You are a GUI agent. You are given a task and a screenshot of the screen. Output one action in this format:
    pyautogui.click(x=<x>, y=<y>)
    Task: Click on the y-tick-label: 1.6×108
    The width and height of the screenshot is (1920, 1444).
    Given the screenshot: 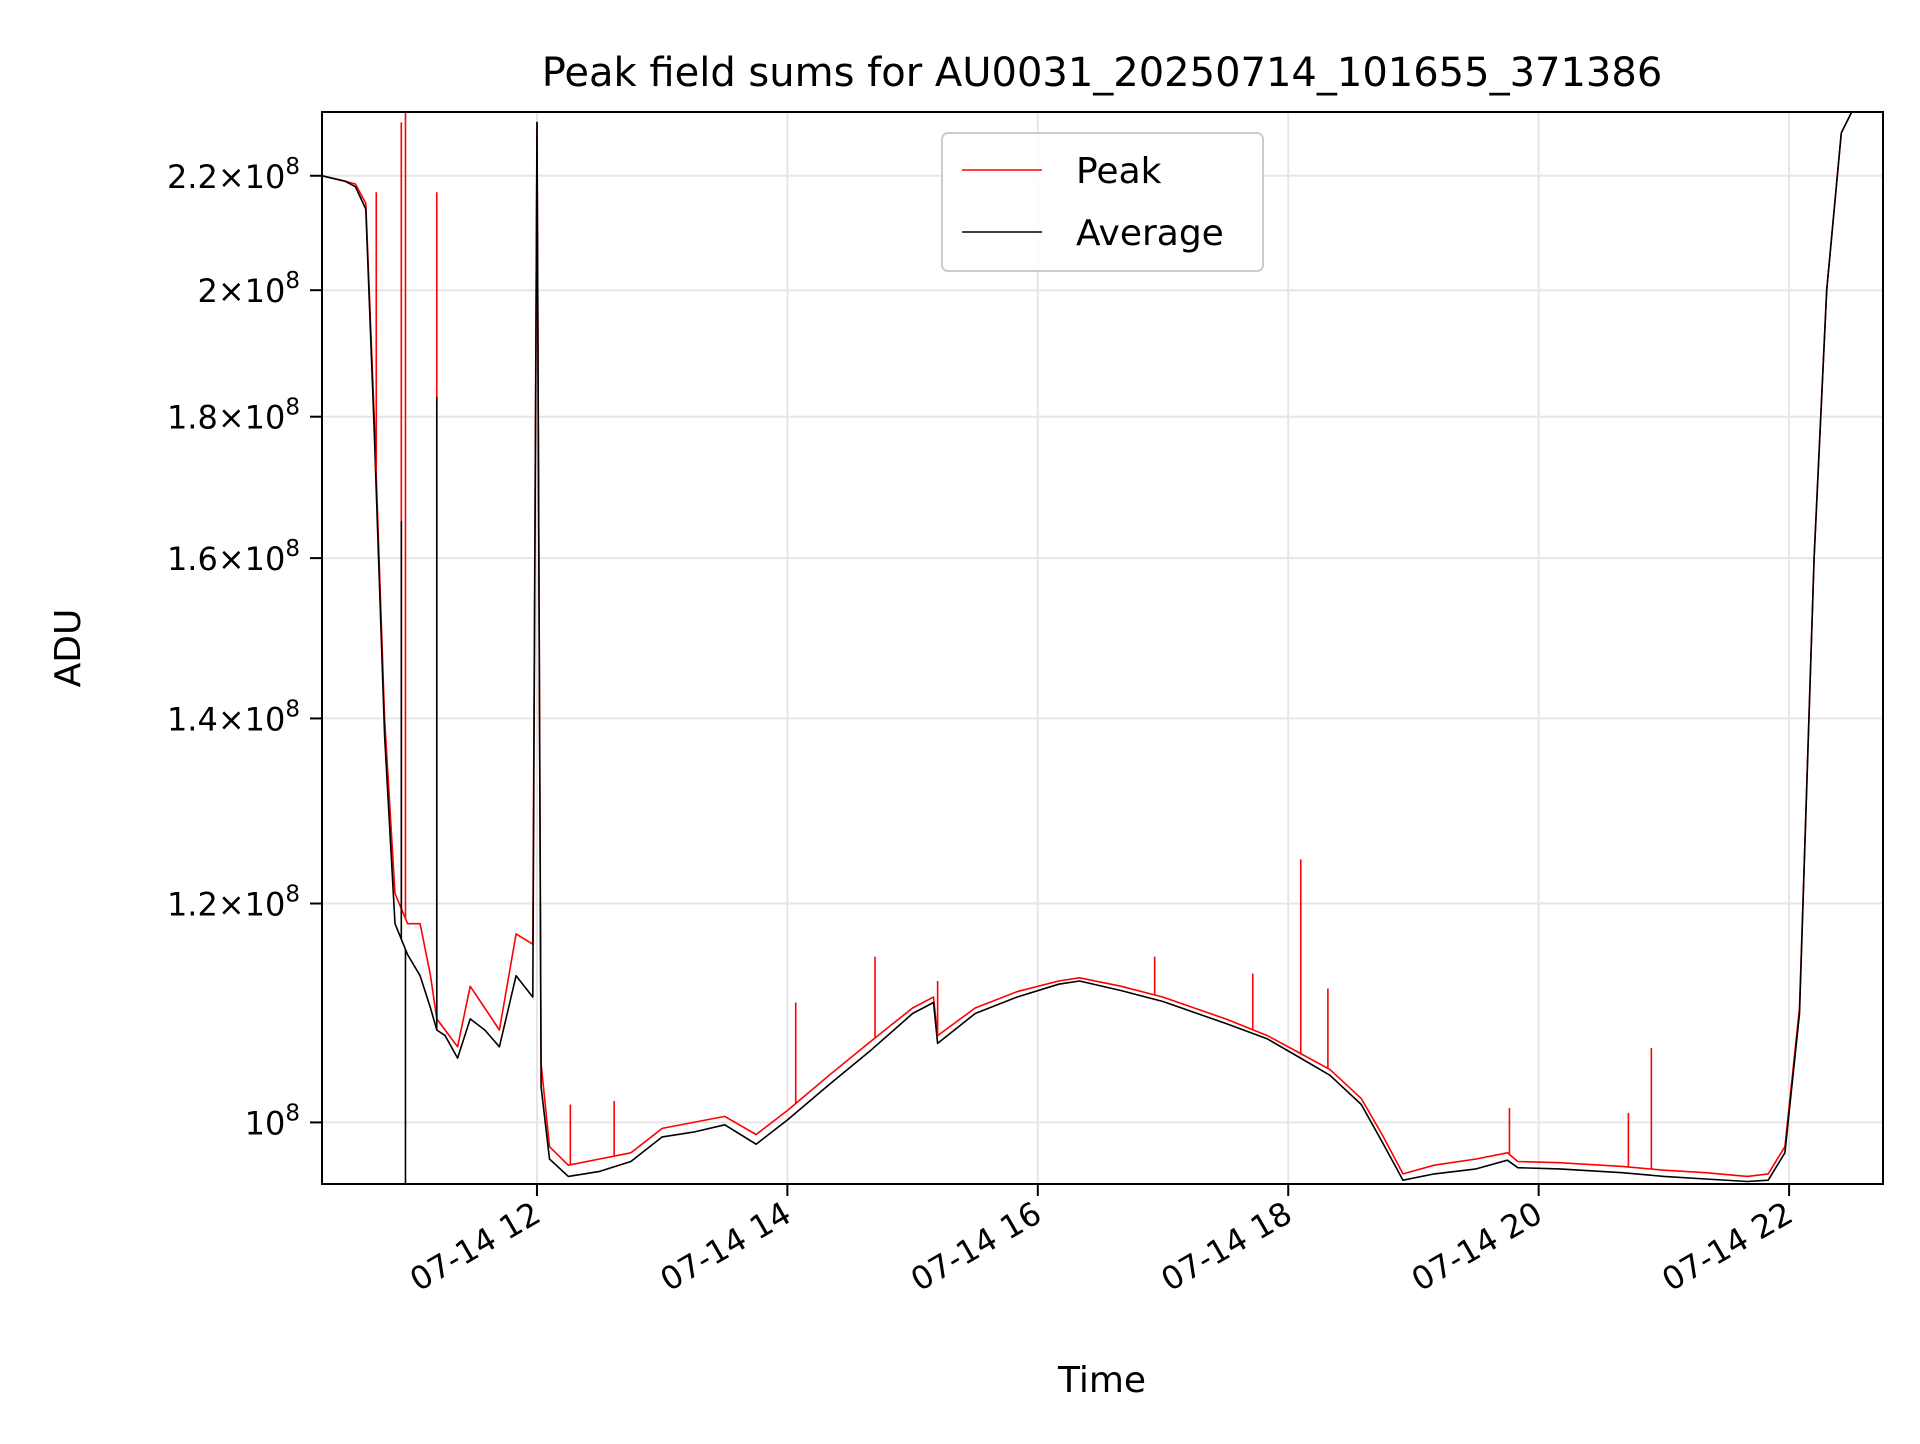 What is the action you would take?
    pyautogui.click(x=233, y=557)
    